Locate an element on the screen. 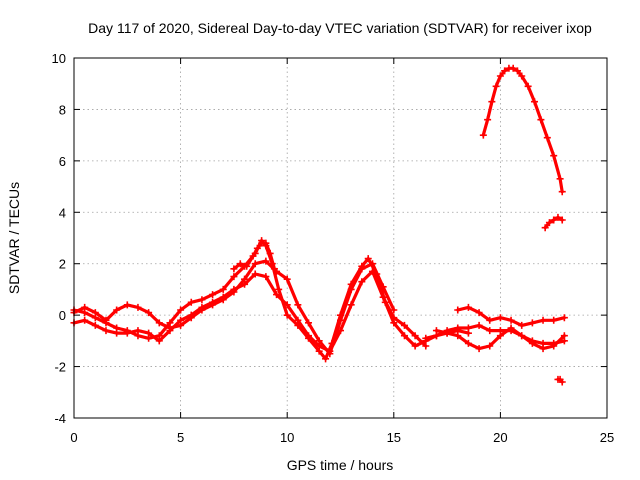  series-line is located at coordinates (250, 311).